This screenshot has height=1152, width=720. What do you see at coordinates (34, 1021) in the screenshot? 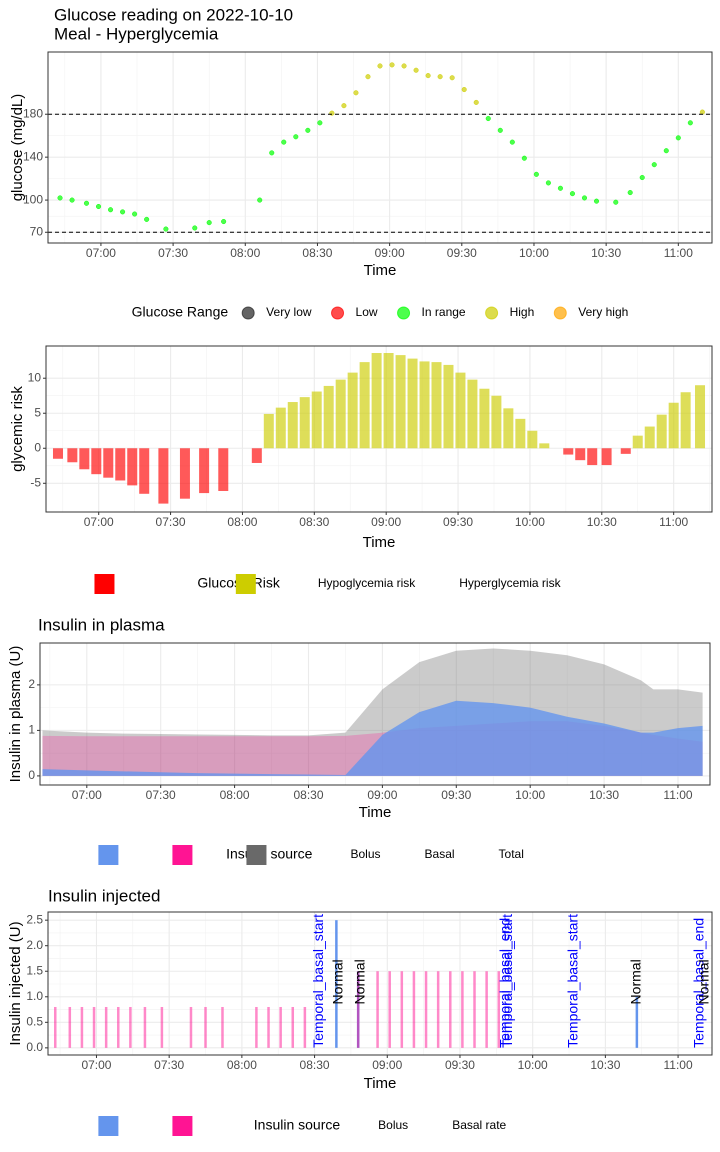
I see `y-tick-label: 0.5` at bounding box center [34, 1021].